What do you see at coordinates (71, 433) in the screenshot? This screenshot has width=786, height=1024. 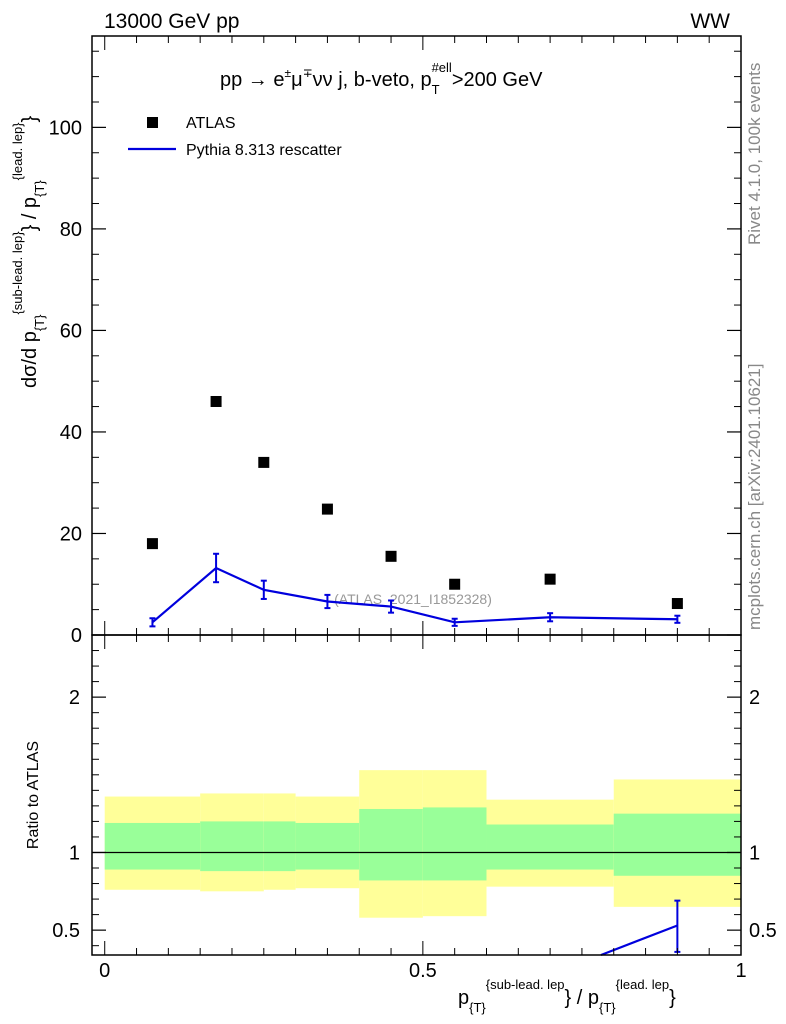 I see `main-y-tick-label: 40` at bounding box center [71, 433].